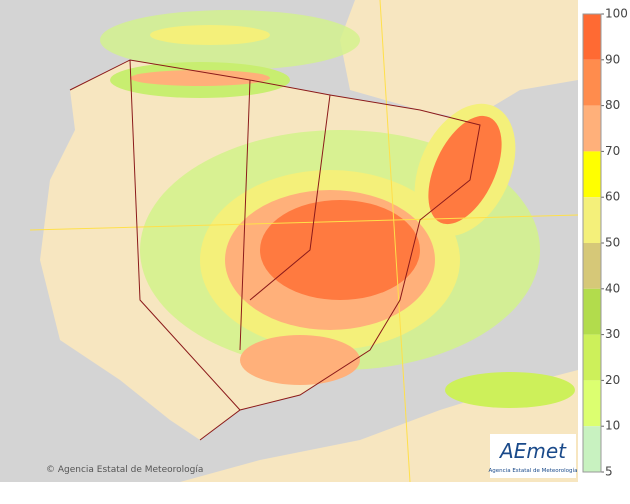 The height and width of the screenshot is (504, 630). Describe the element at coordinates (612, 197) in the screenshot. I see `scale-label: 60` at that location.